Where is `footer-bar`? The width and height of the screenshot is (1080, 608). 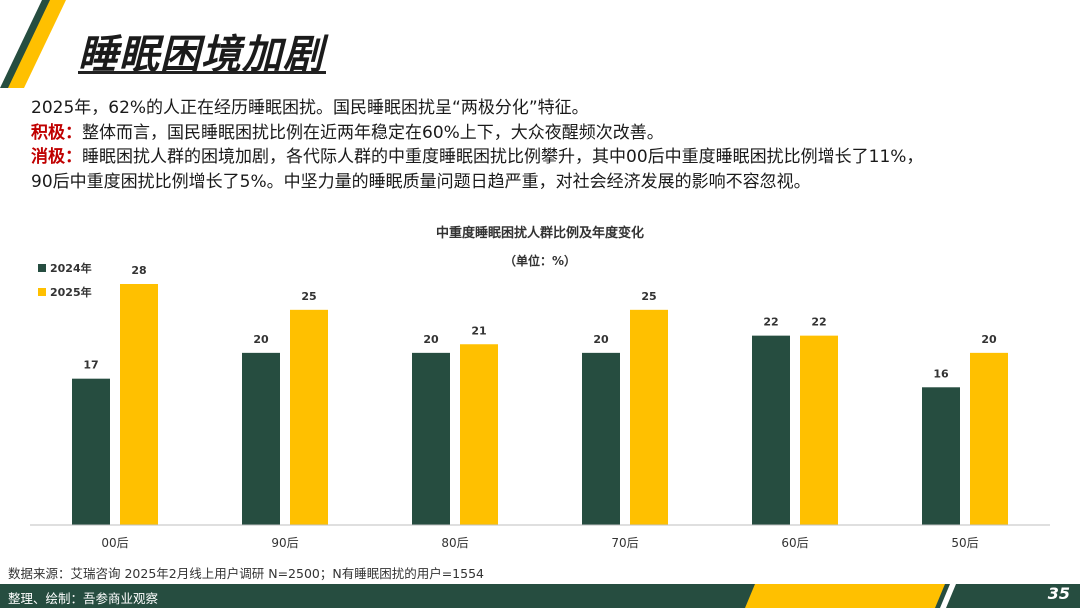 footer-bar is located at coordinates (540, 596).